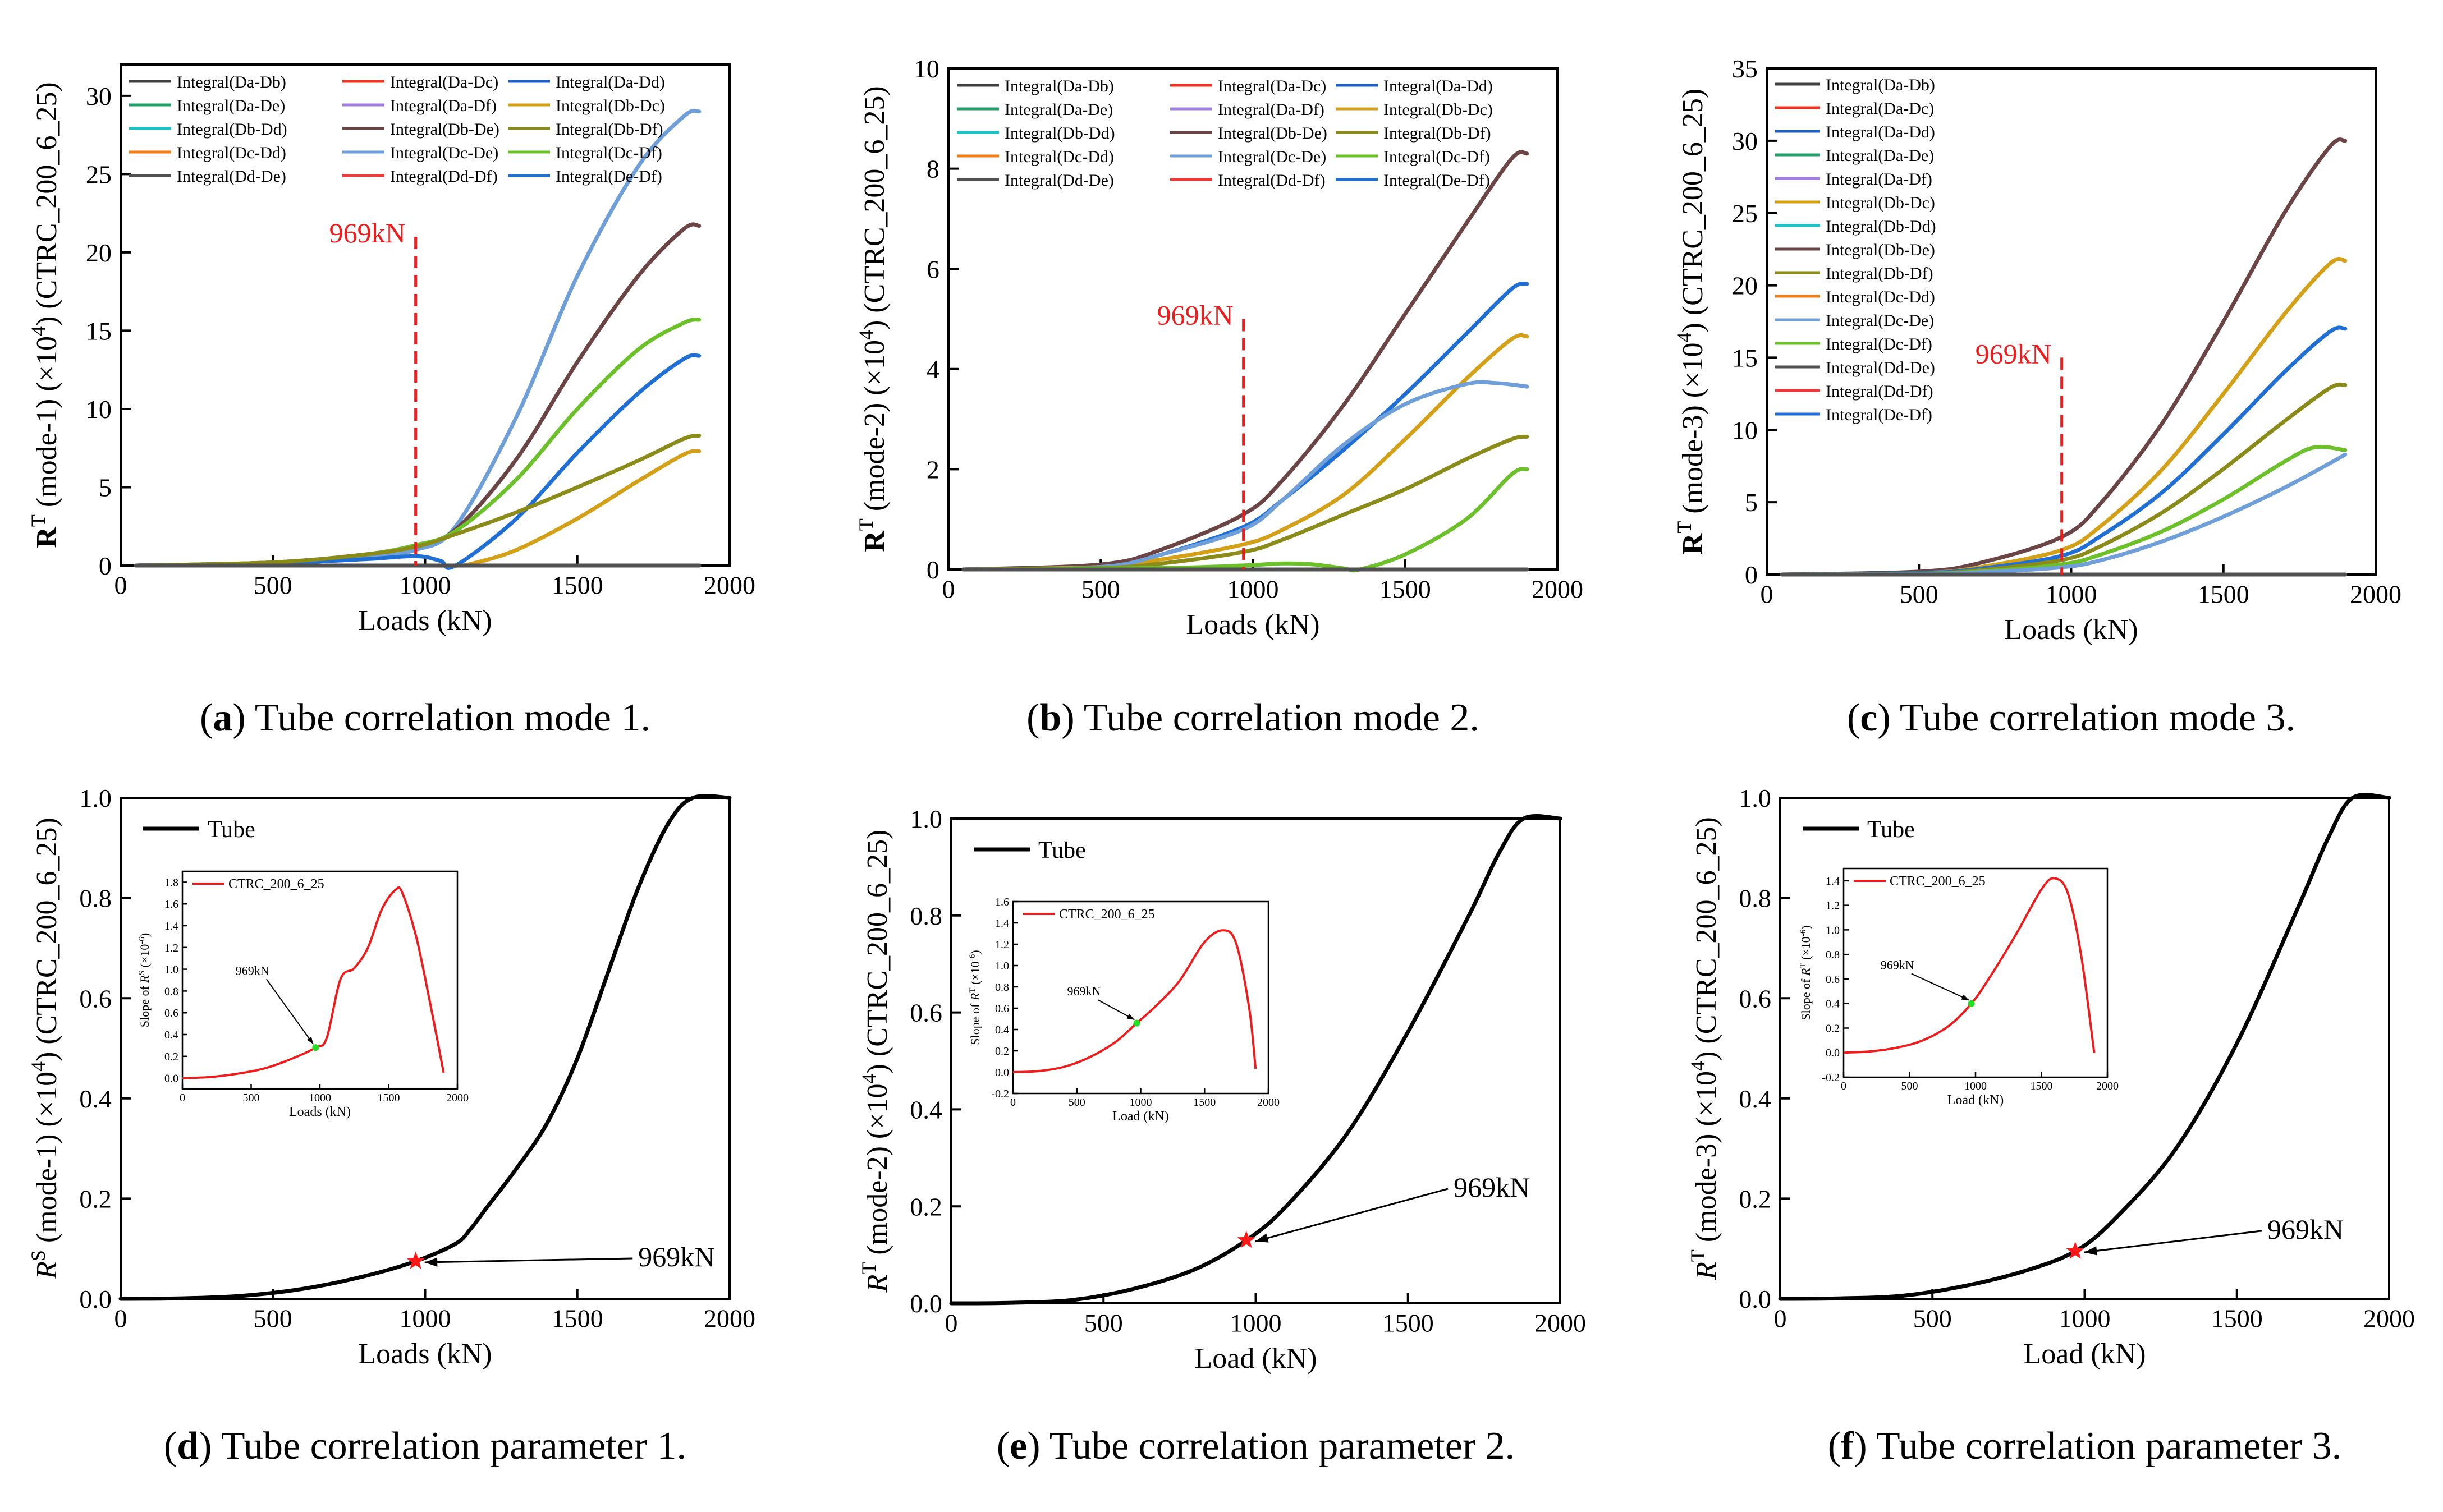 Image resolution: width=2443 pixels, height=1512 pixels. What do you see at coordinates (99, 331) in the screenshot?
I see `main-y-tick-label: 15` at bounding box center [99, 331].